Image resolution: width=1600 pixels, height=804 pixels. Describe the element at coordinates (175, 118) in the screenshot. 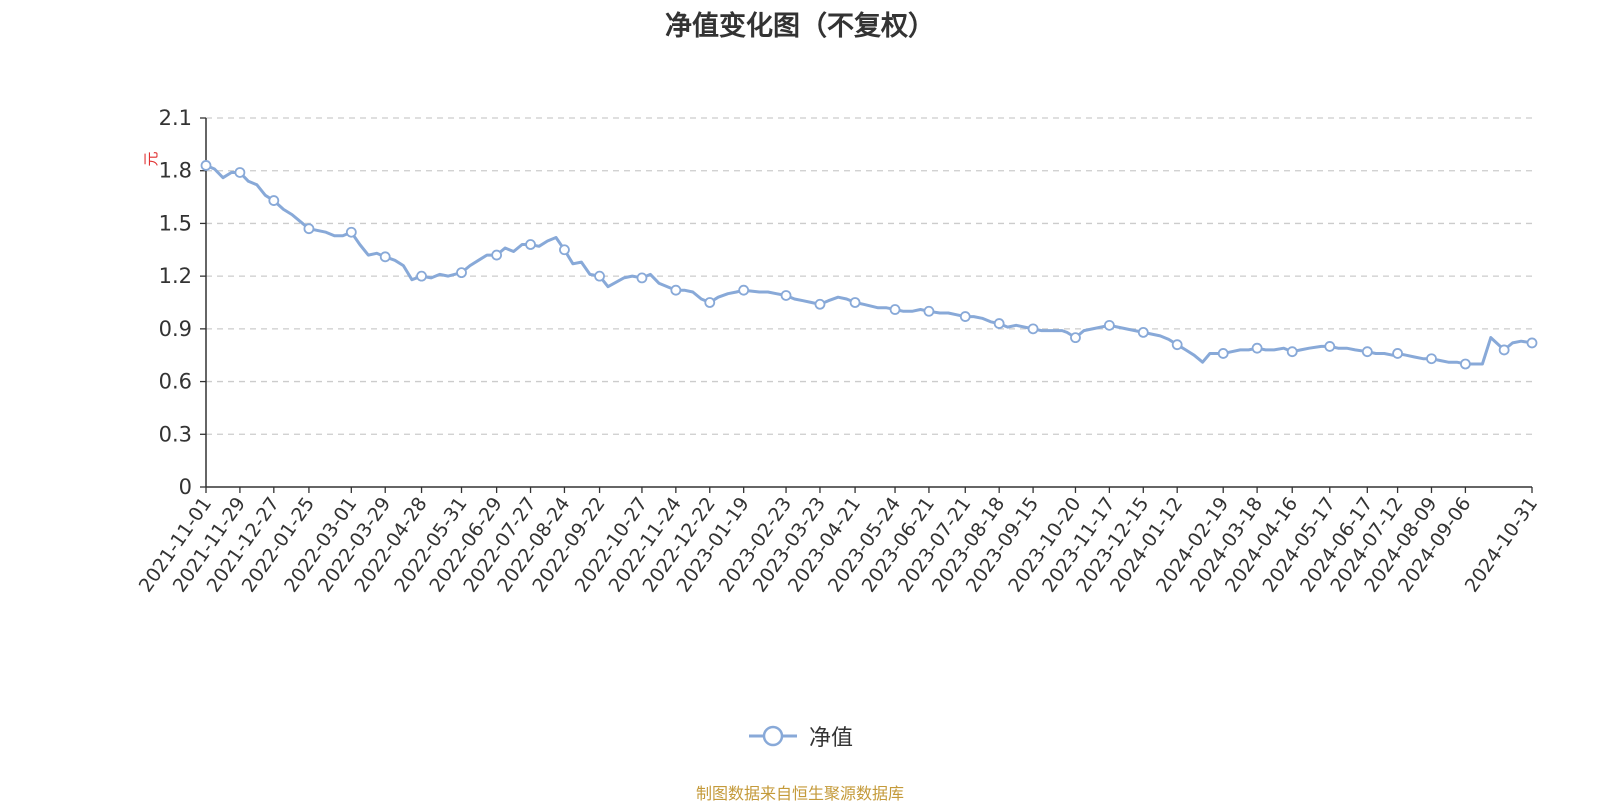

I see `y-tick-label: 2.1` at that location.